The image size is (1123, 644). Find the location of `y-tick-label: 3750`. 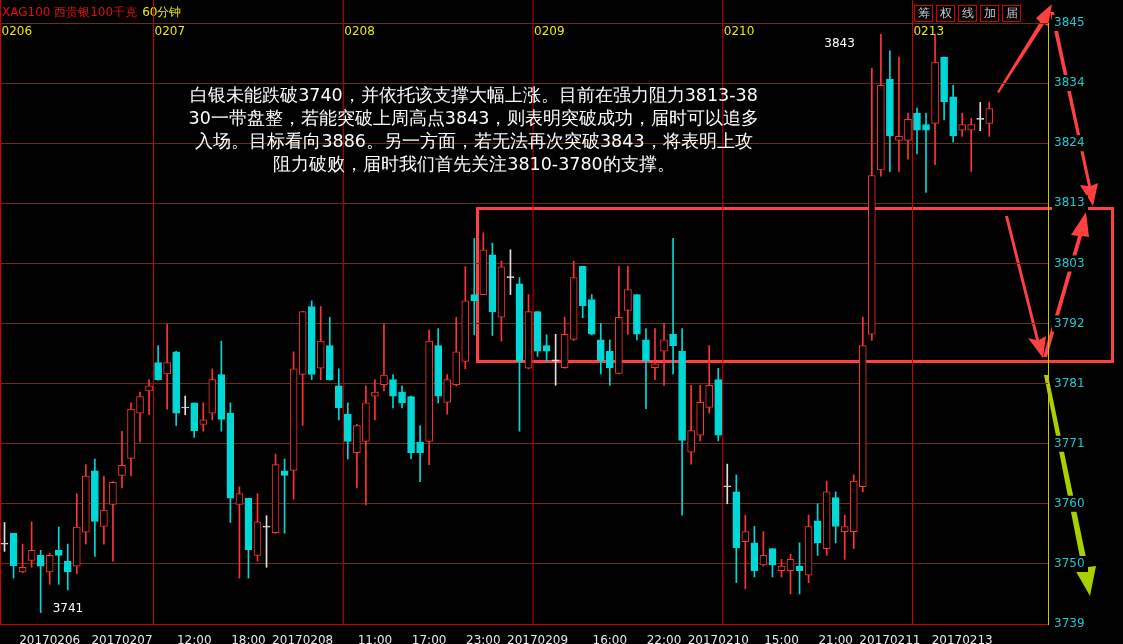

y-tick-label: 3750 is located at coordinates (1069, 563).